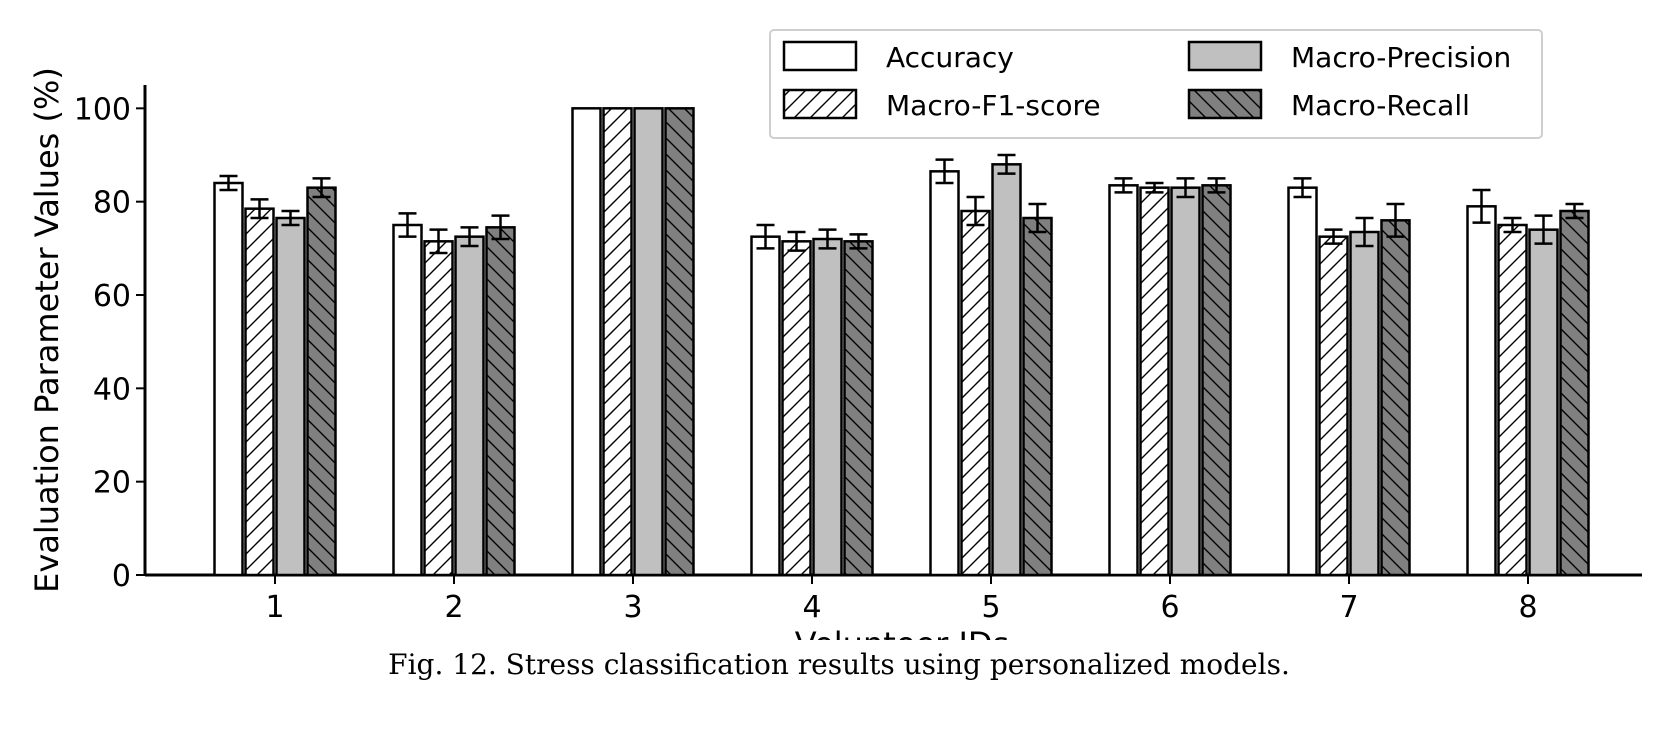 This screenshot has width=1678, height=750. I want to click on y-tick-label: 0, so click(121, 576).